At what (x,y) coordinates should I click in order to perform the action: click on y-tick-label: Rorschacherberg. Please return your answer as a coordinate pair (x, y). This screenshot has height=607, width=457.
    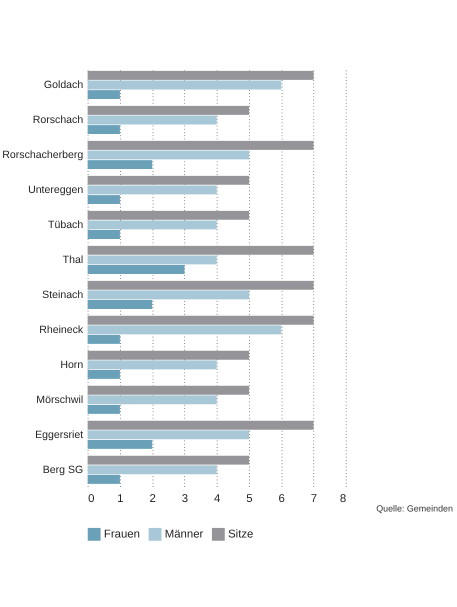
    Looking at the image, I should click on (43, 155).